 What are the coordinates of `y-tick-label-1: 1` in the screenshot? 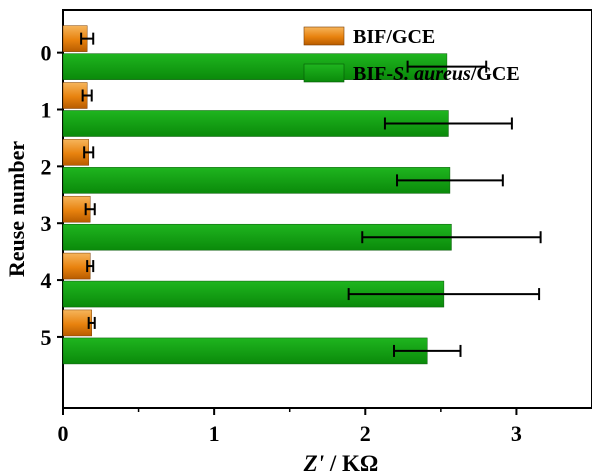 It's located at (46, 110).